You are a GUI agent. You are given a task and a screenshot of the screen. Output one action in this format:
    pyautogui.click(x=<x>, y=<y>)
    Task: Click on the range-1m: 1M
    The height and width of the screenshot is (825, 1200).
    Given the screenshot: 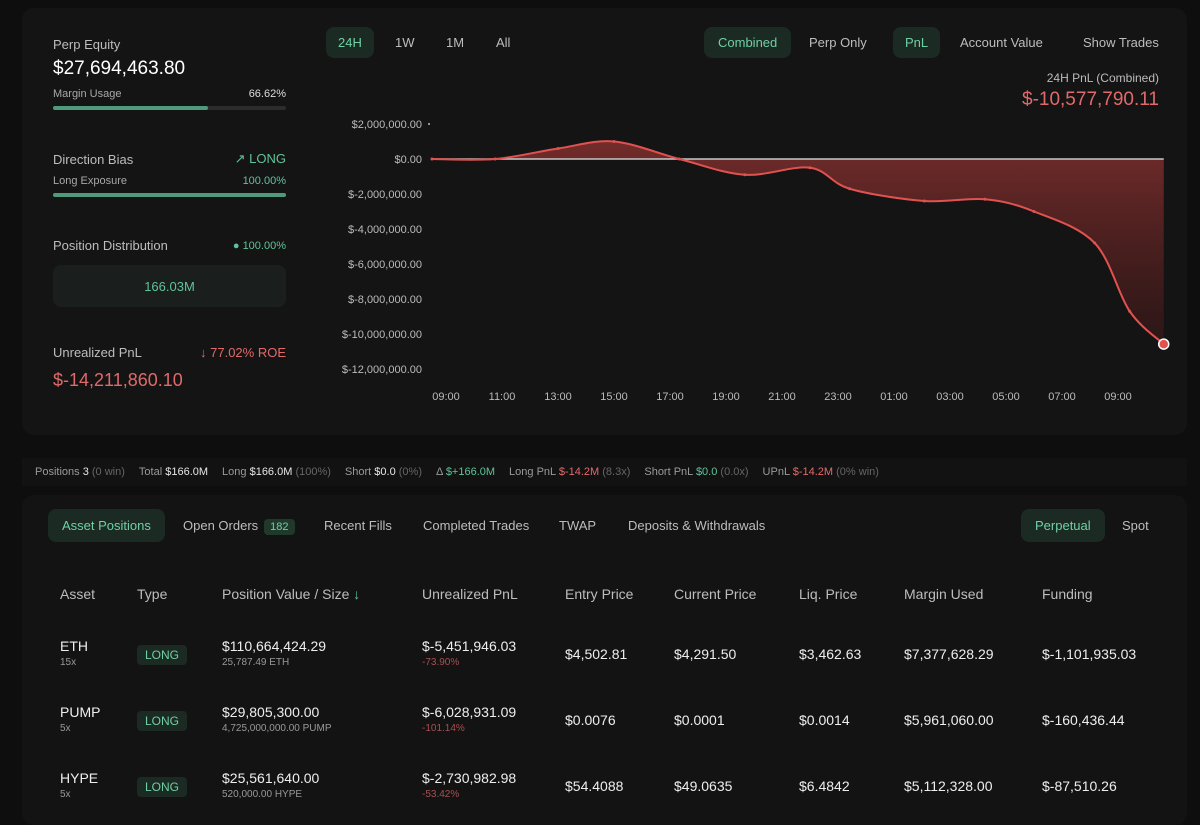 What is the action you would take?
    pyautogui.click(x=455, y=42)
    